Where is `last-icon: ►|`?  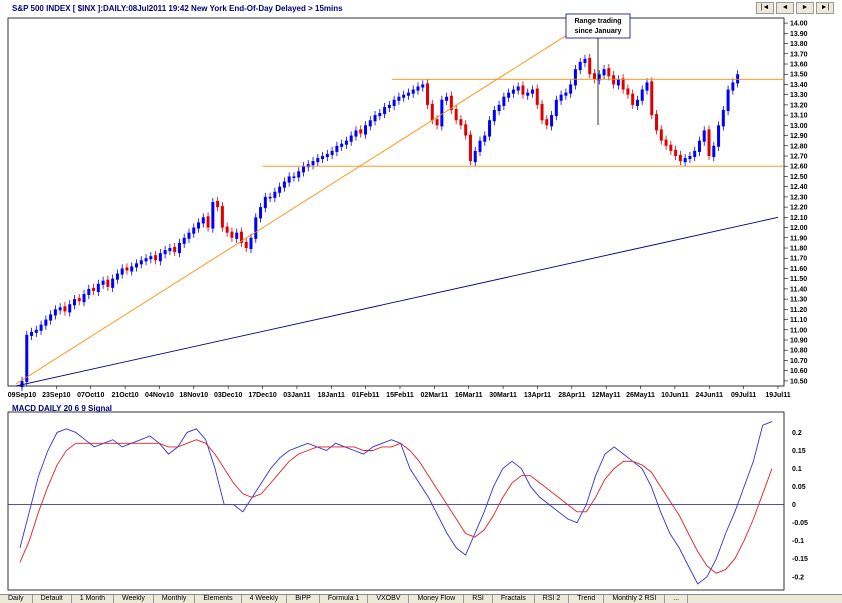
last-icon: ►| is located at coordinates (825, 8).